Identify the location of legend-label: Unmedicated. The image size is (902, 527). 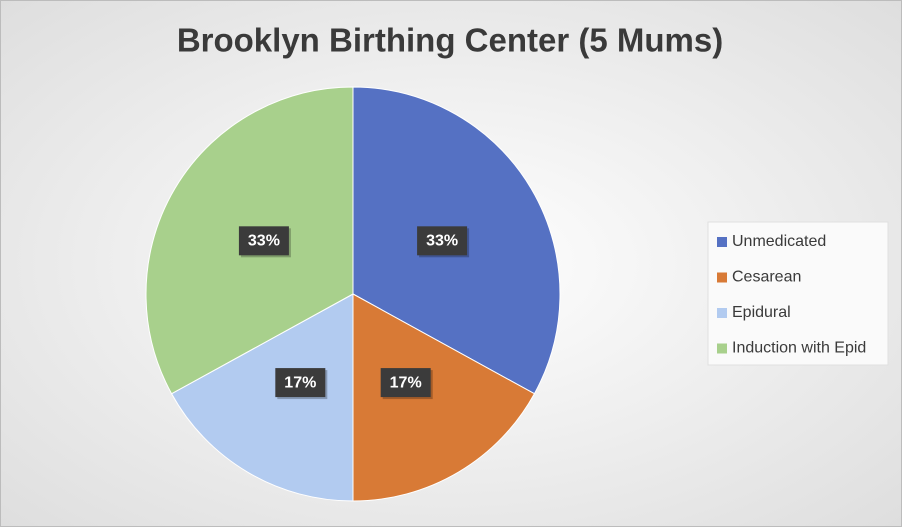
(779, 241).